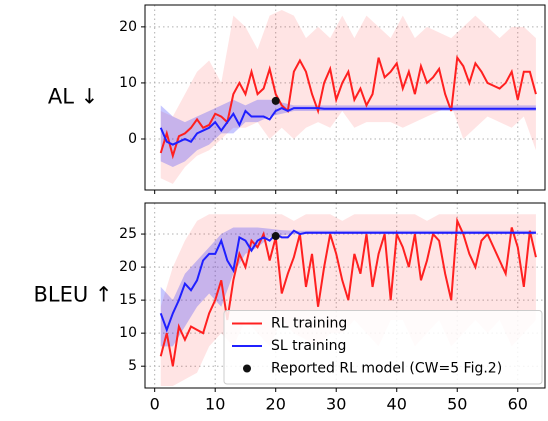 Image resolution: width=548 pixels, height=421 pixels. I want to click on legend-label: RL training, so click(309, 324).